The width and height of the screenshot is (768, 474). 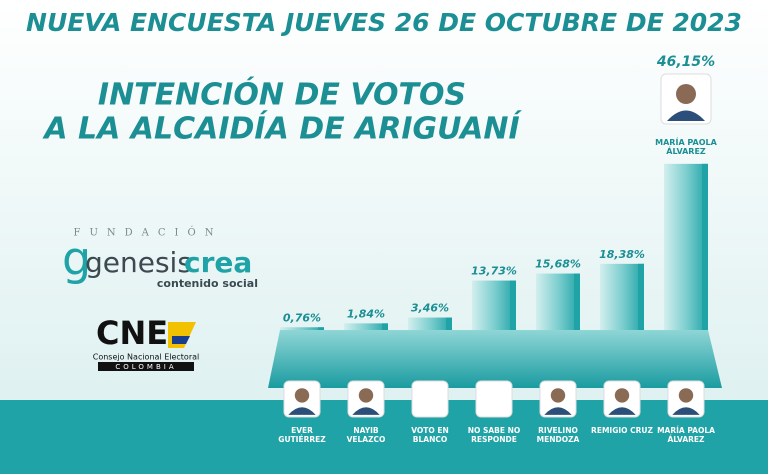 What do you see at coordinates (148, 233) in the screenshot?
I see `logo-text: FUNDACIÓN` at bounding box center [148, 233].